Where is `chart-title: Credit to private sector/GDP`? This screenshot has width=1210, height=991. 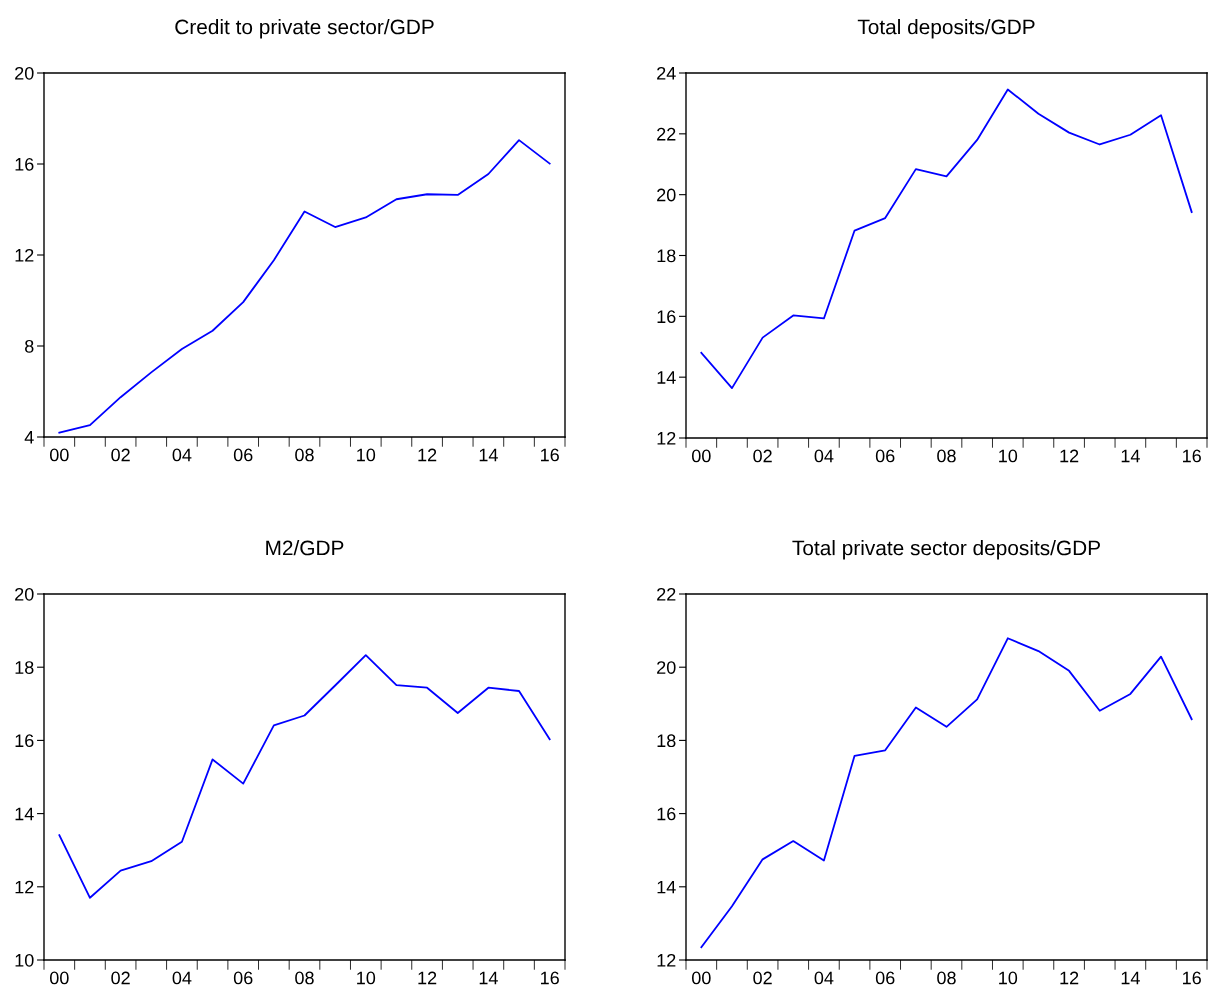 chart-title: Credit to private sector/GDP is located at coordinates (304, 29).